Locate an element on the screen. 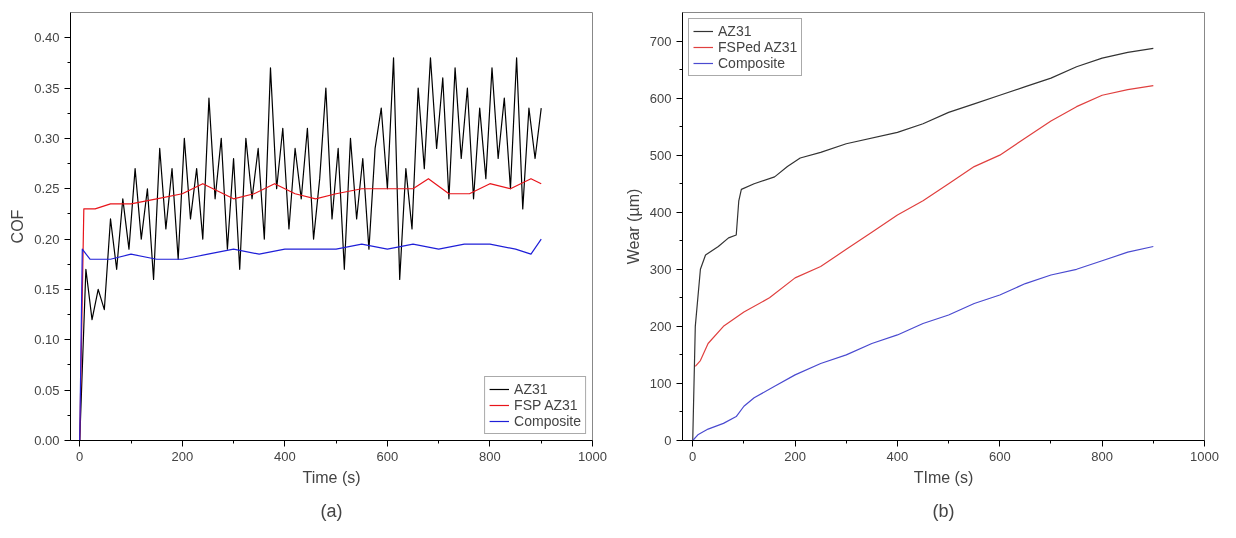 Image resolution: width=1236 pixels, height=538 pixels. y-tick-label: 0.30 is located at coordinates (47, 138).